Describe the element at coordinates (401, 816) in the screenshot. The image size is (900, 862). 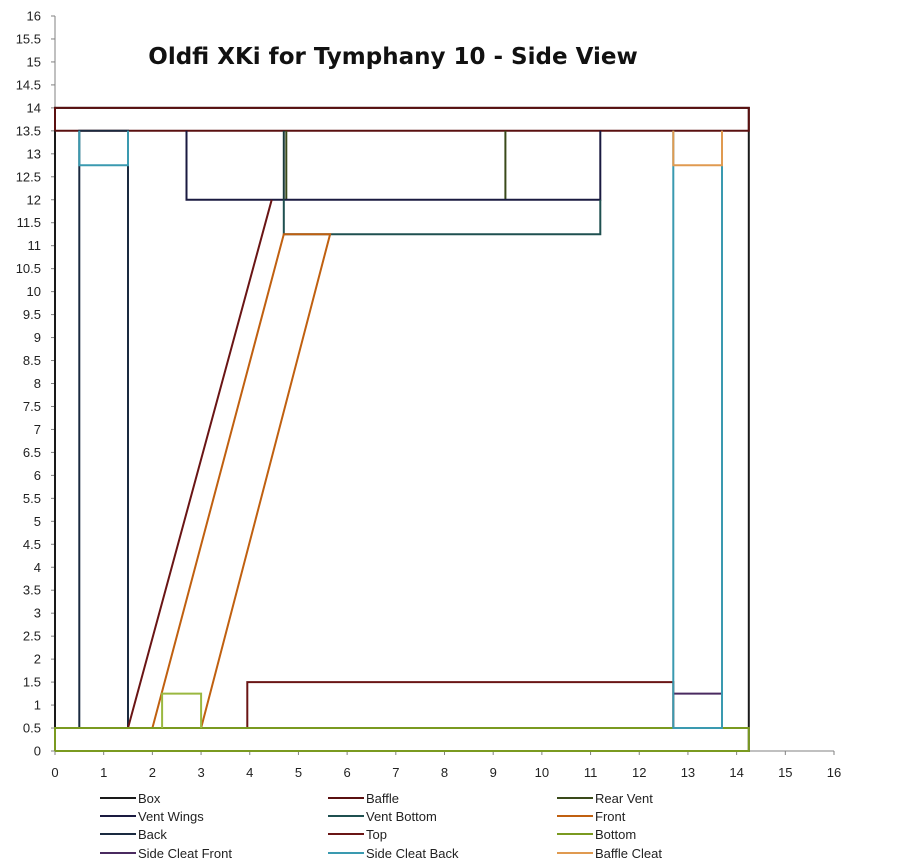
I see `legend-label: Vent Bottom` at that location.